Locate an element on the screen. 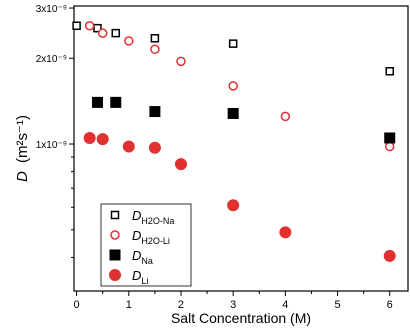  legend: DH2O-Na DH2O-Li DNa DLi is located at coordinates (146, 245).